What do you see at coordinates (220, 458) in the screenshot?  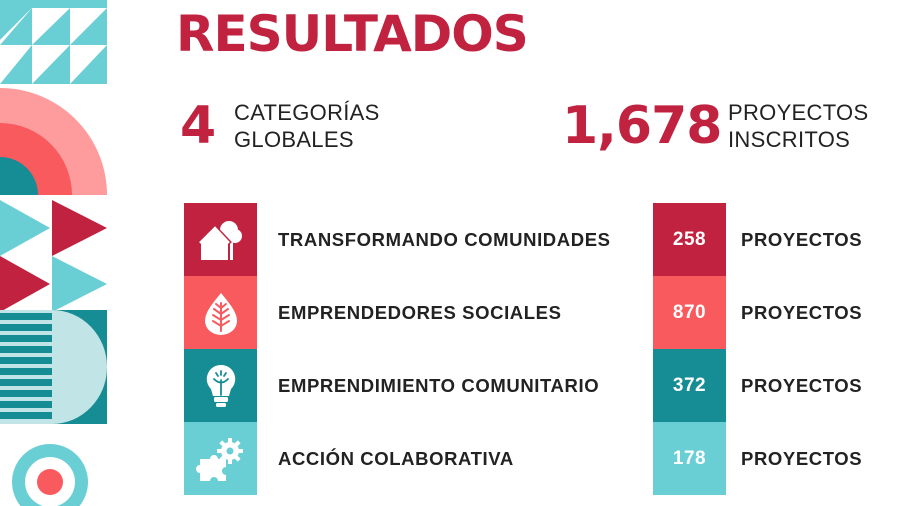 I see `puzzle-gear-icon` at bounding box center [220, 458].